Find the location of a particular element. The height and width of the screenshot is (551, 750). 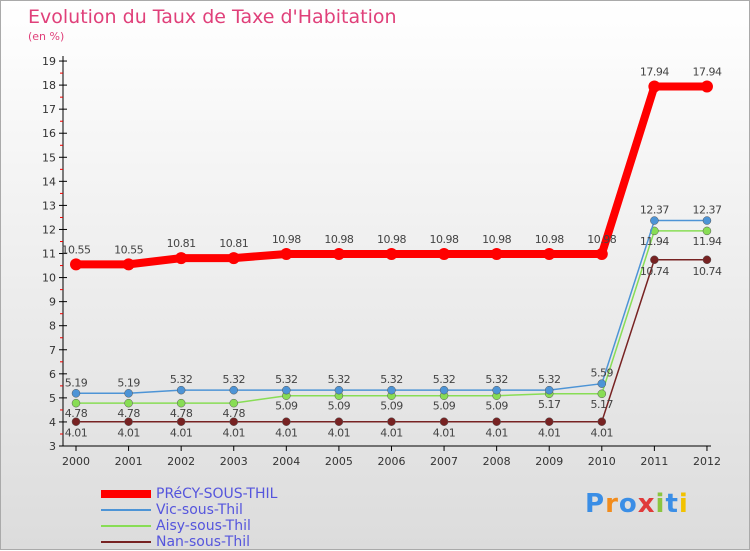

data-label: 4.78 is located at coordinates (233, 413).